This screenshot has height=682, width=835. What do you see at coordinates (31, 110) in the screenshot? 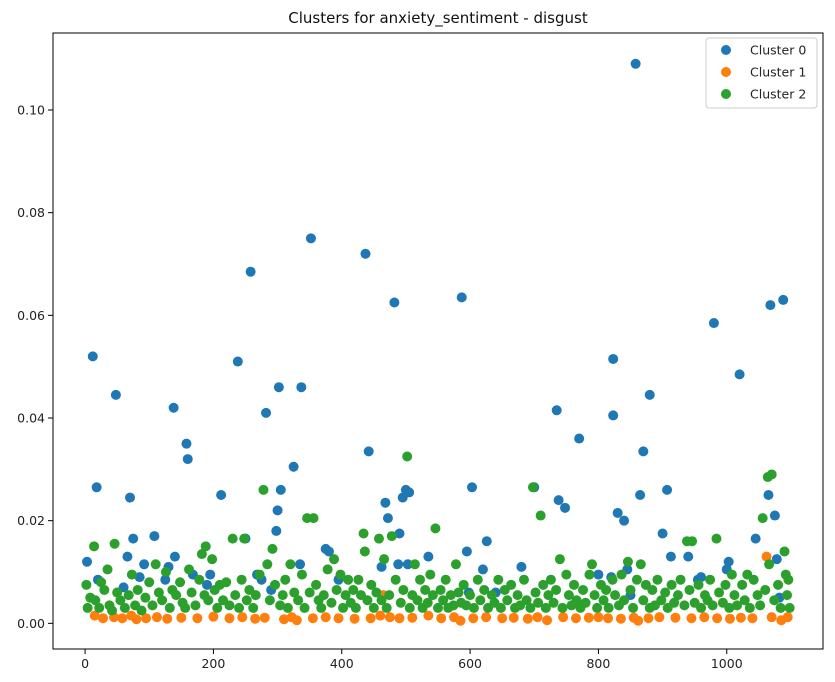
I see `y-tick-label: 0.10` at bounding box center [31, 110].